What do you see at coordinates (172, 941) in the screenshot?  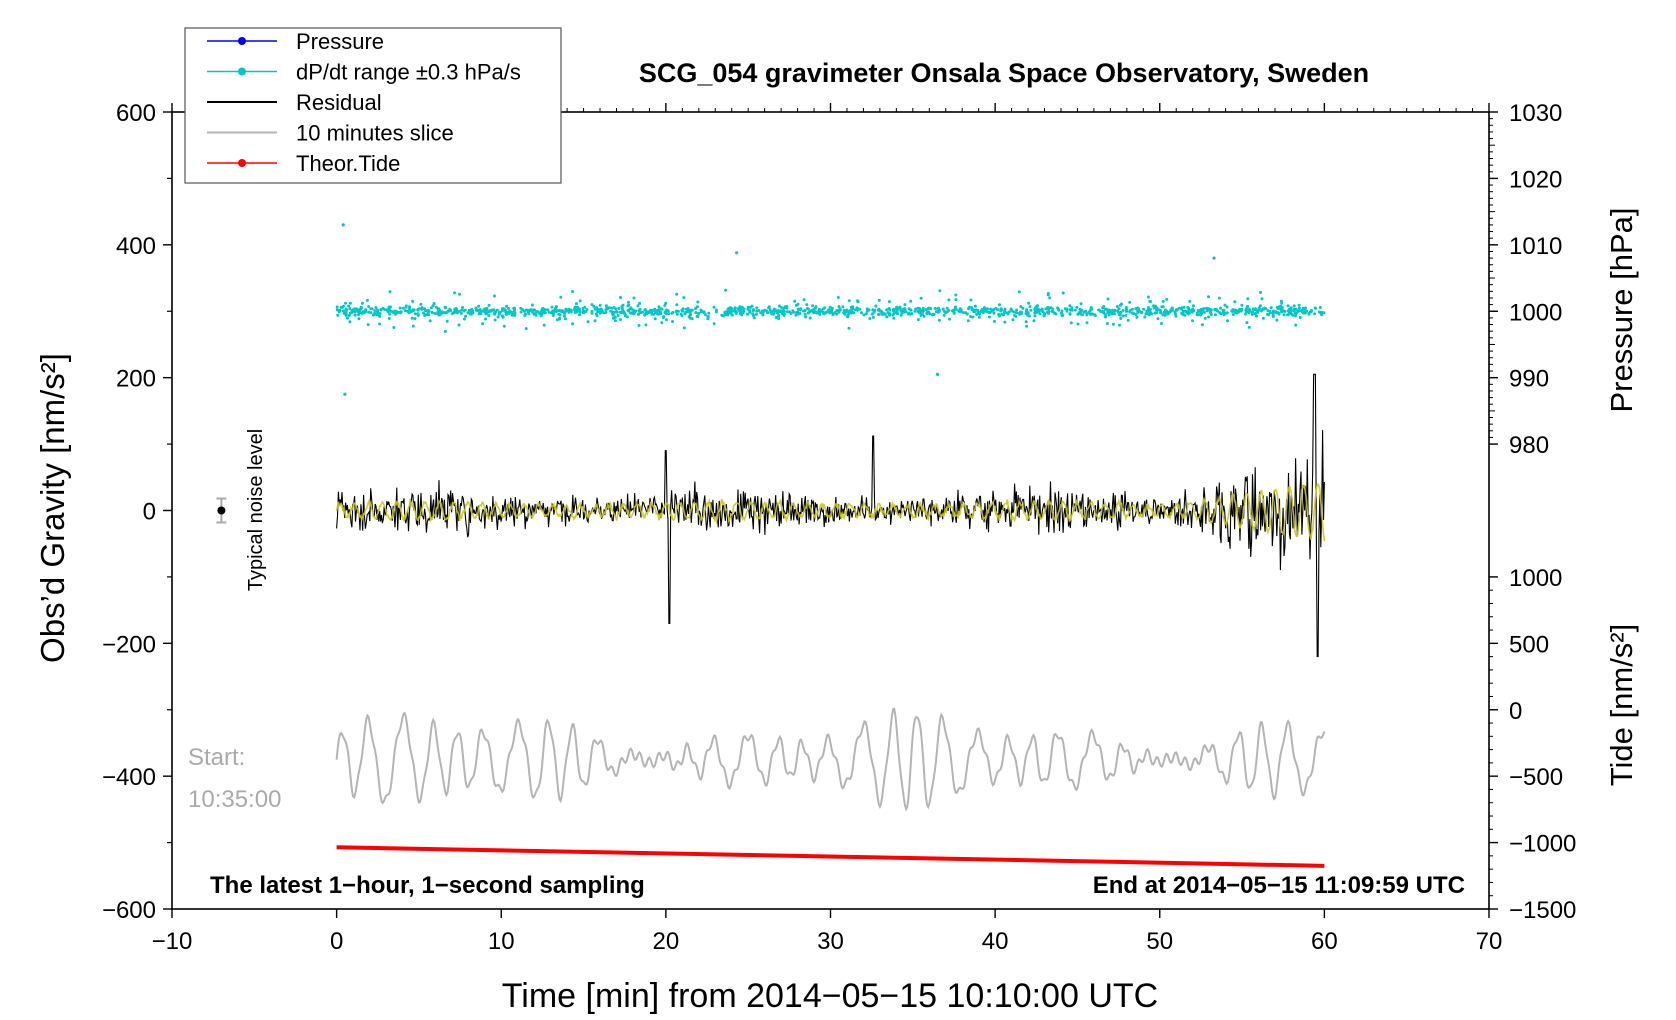 I see `x-tick-label: −10` at bounding box center [172, 941].